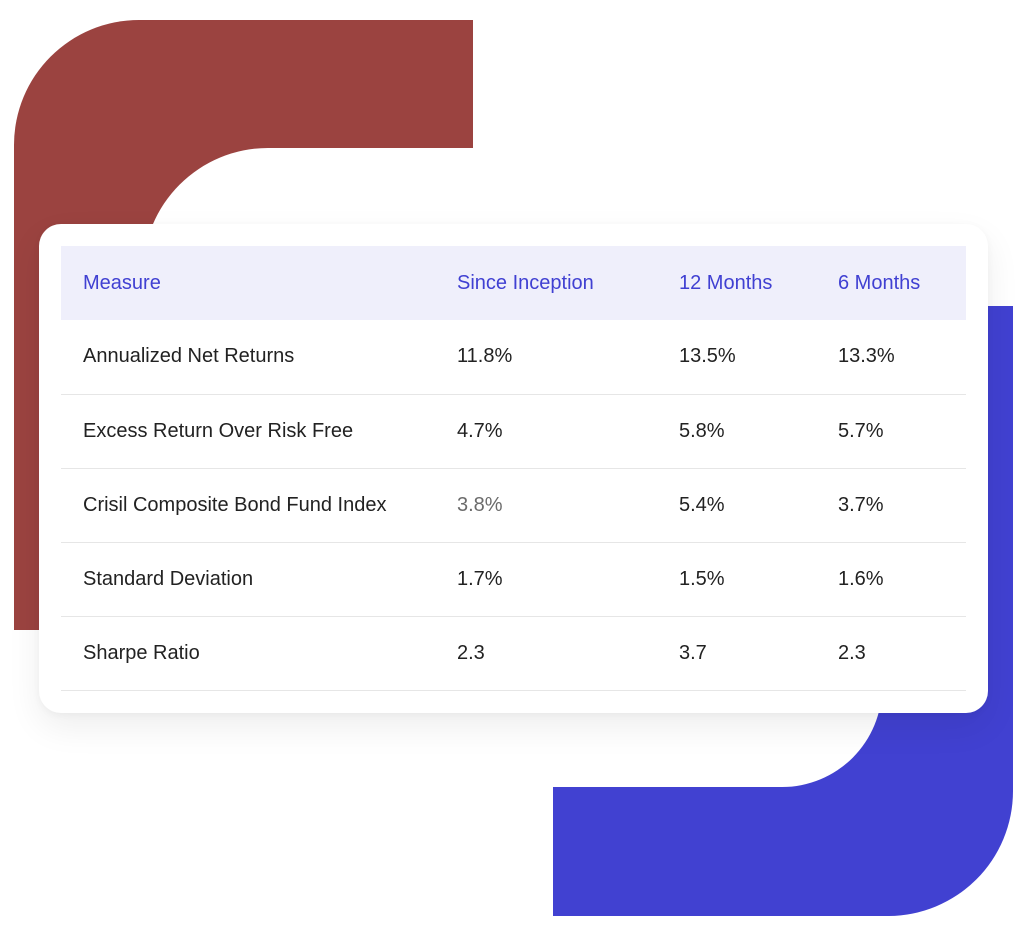  Describe the element at coordinates (189, 356) in the screenshot. I see `measure-cell: Annualized Net Returns` at that location.